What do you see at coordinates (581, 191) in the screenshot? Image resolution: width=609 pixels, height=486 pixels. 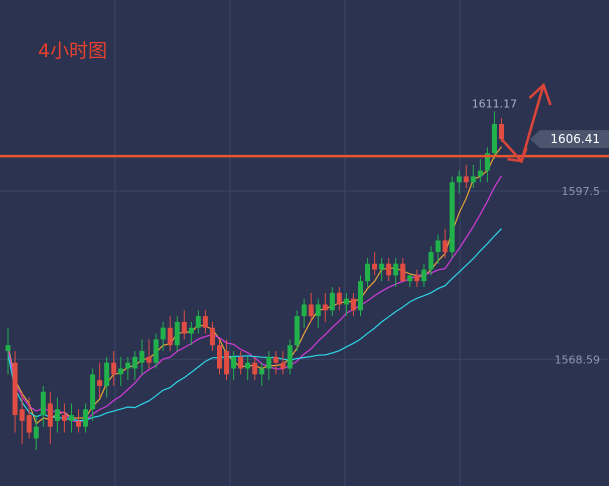 I see `y-tick-label-0: 1597.5` at bounding box center [581, 191].